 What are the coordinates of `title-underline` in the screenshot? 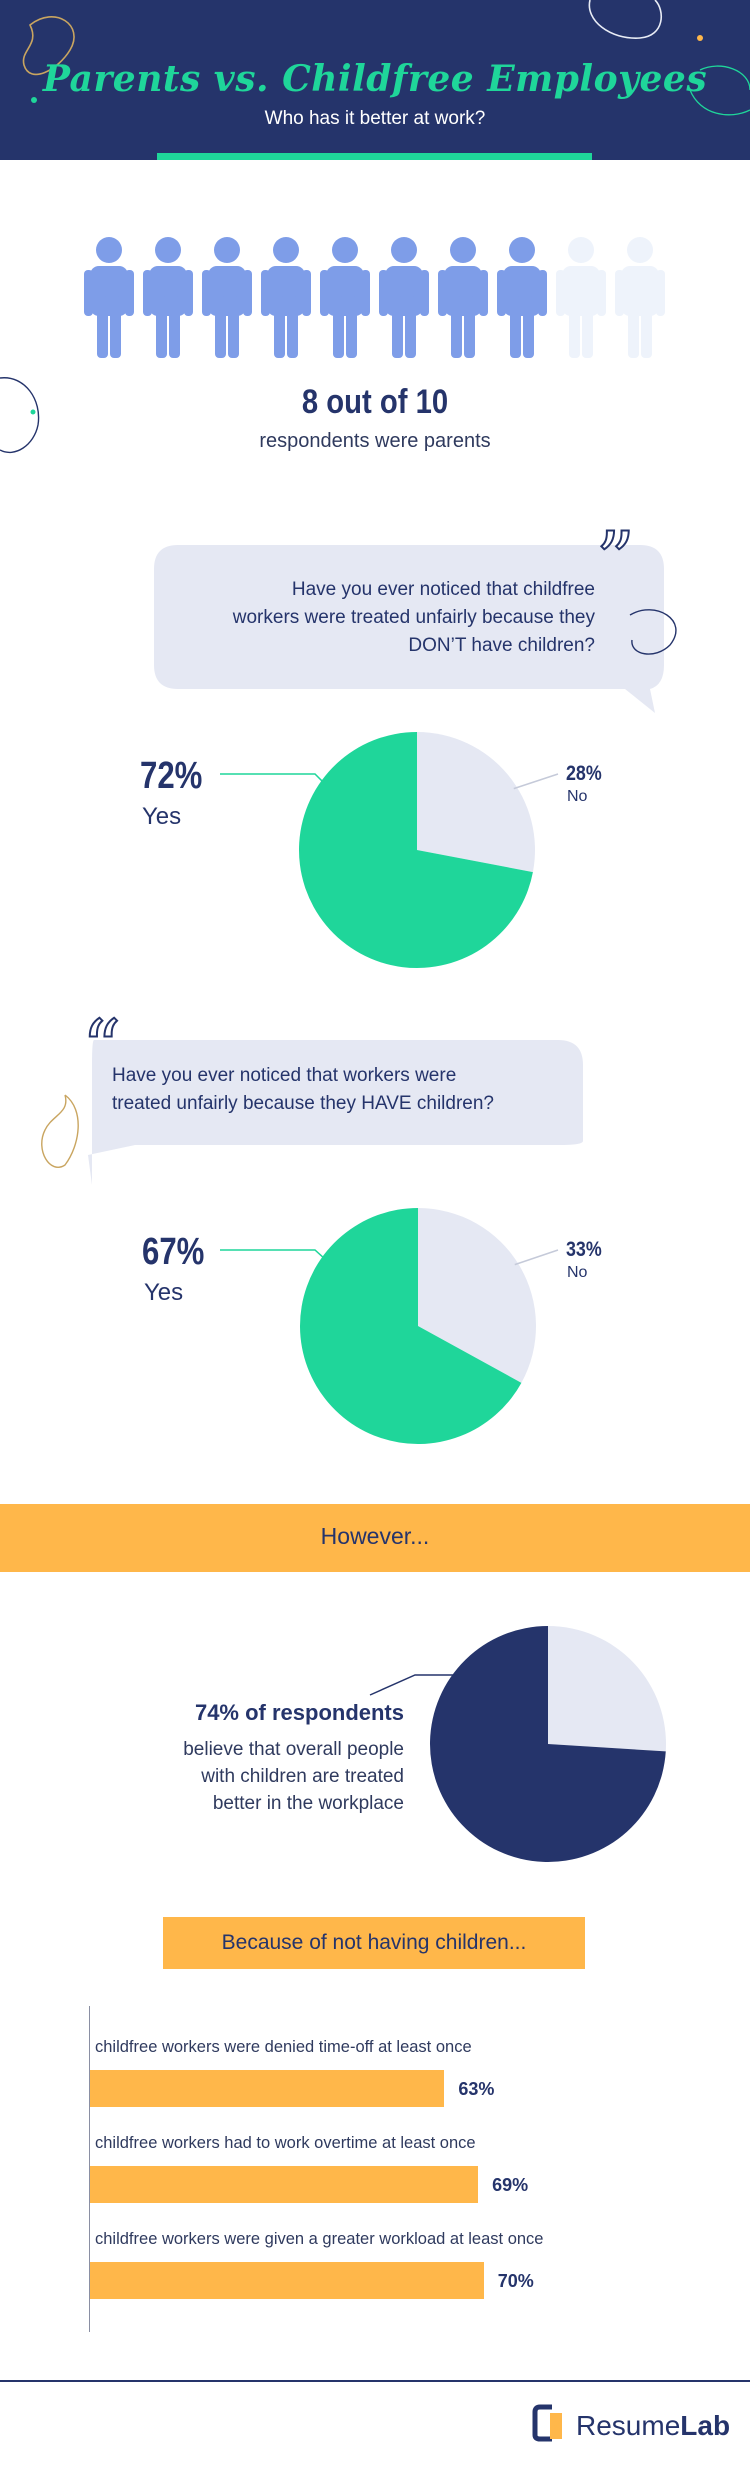 It's located at (374, 156).